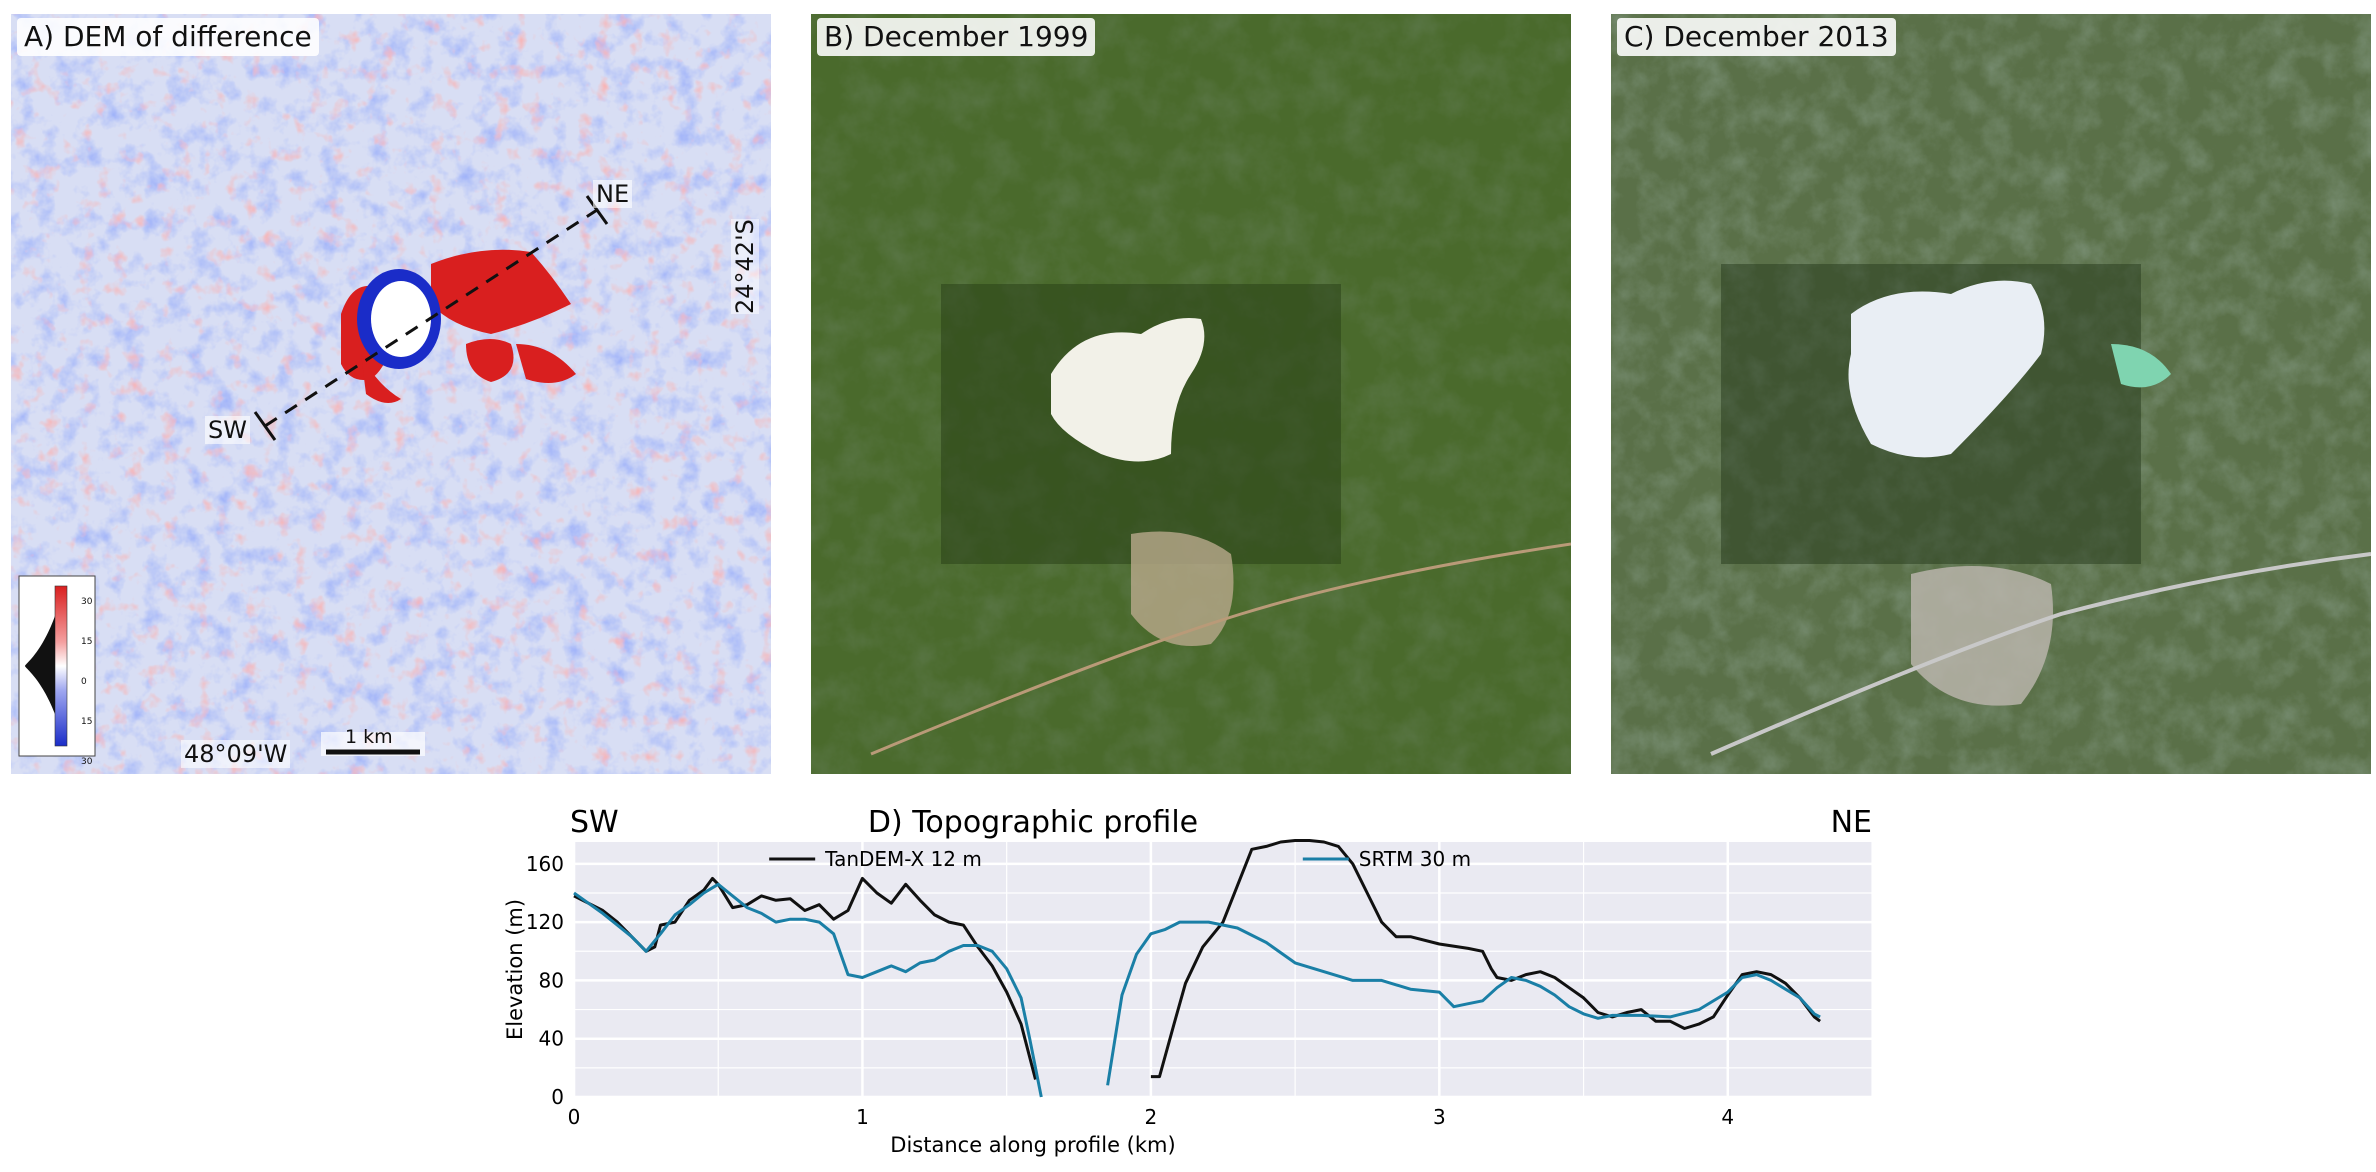 The width and height of the screenshot is (2376, 1172). I want to click on plot-area, so click(1223, 969).